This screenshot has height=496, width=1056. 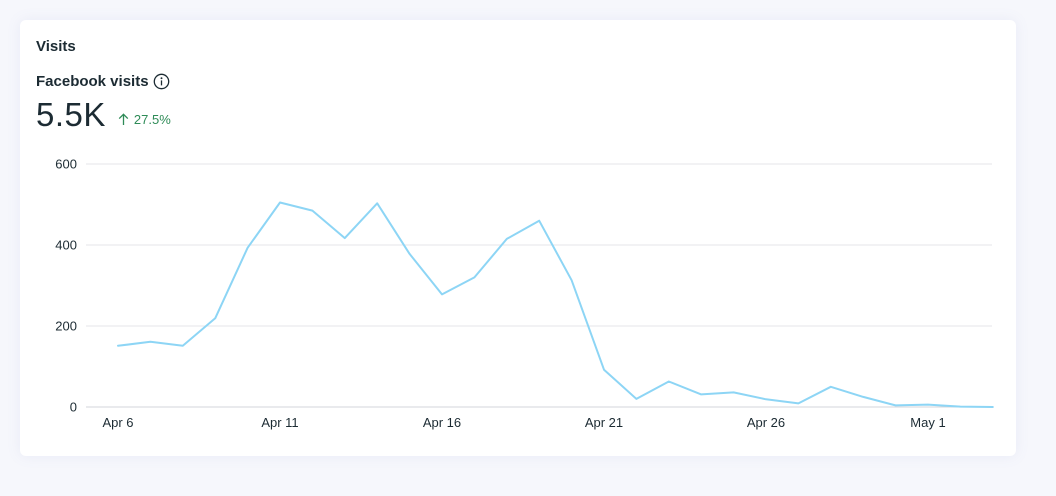 I want to click on metric-label: Facebook visits, so click(x=92, y=81).